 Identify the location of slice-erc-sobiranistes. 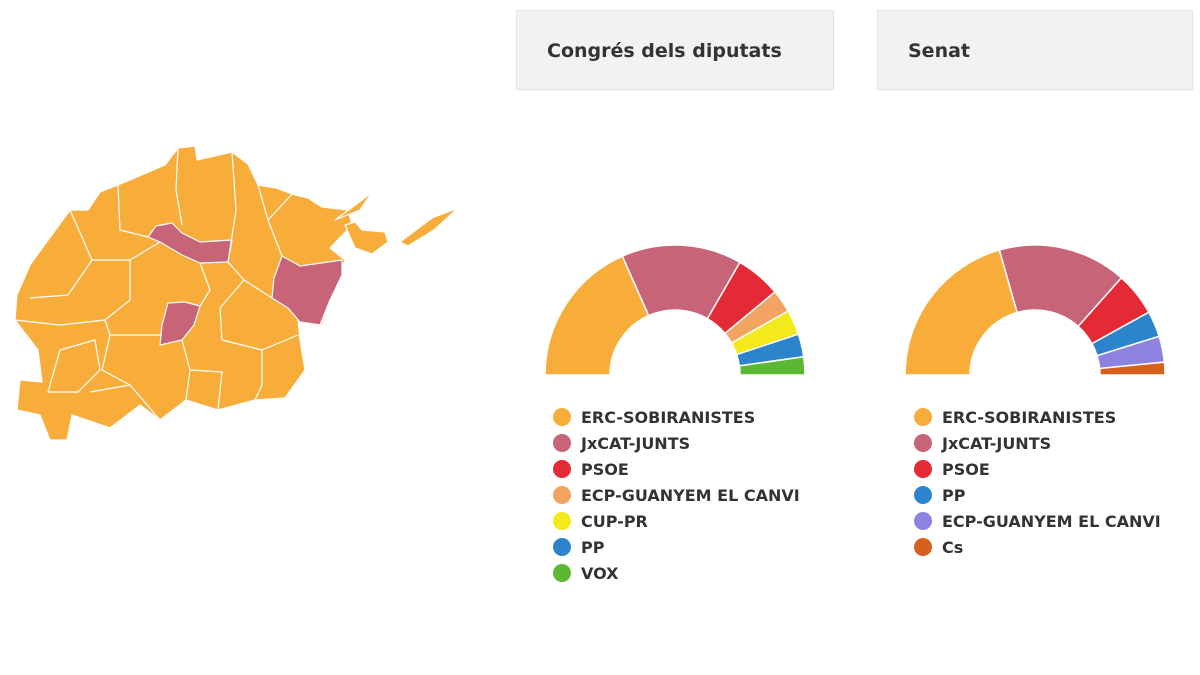
(961, 312).